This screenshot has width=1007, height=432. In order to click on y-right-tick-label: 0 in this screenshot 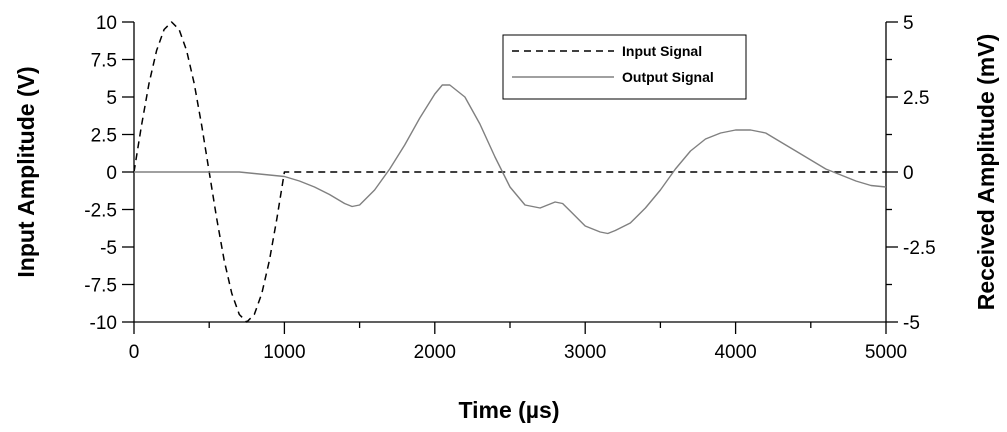, I will do `click(908, 173)`.